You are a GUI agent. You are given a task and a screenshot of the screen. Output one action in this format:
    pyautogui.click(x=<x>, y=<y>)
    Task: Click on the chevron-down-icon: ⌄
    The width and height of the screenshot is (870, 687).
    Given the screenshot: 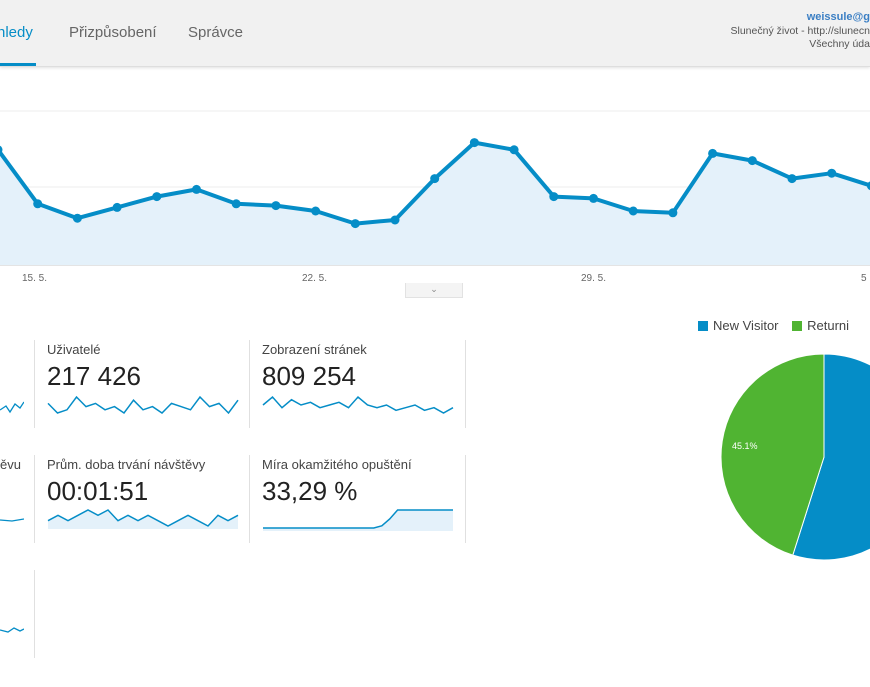 What is the action you would take?
    pyautogui.click(x=434, y=289)
    